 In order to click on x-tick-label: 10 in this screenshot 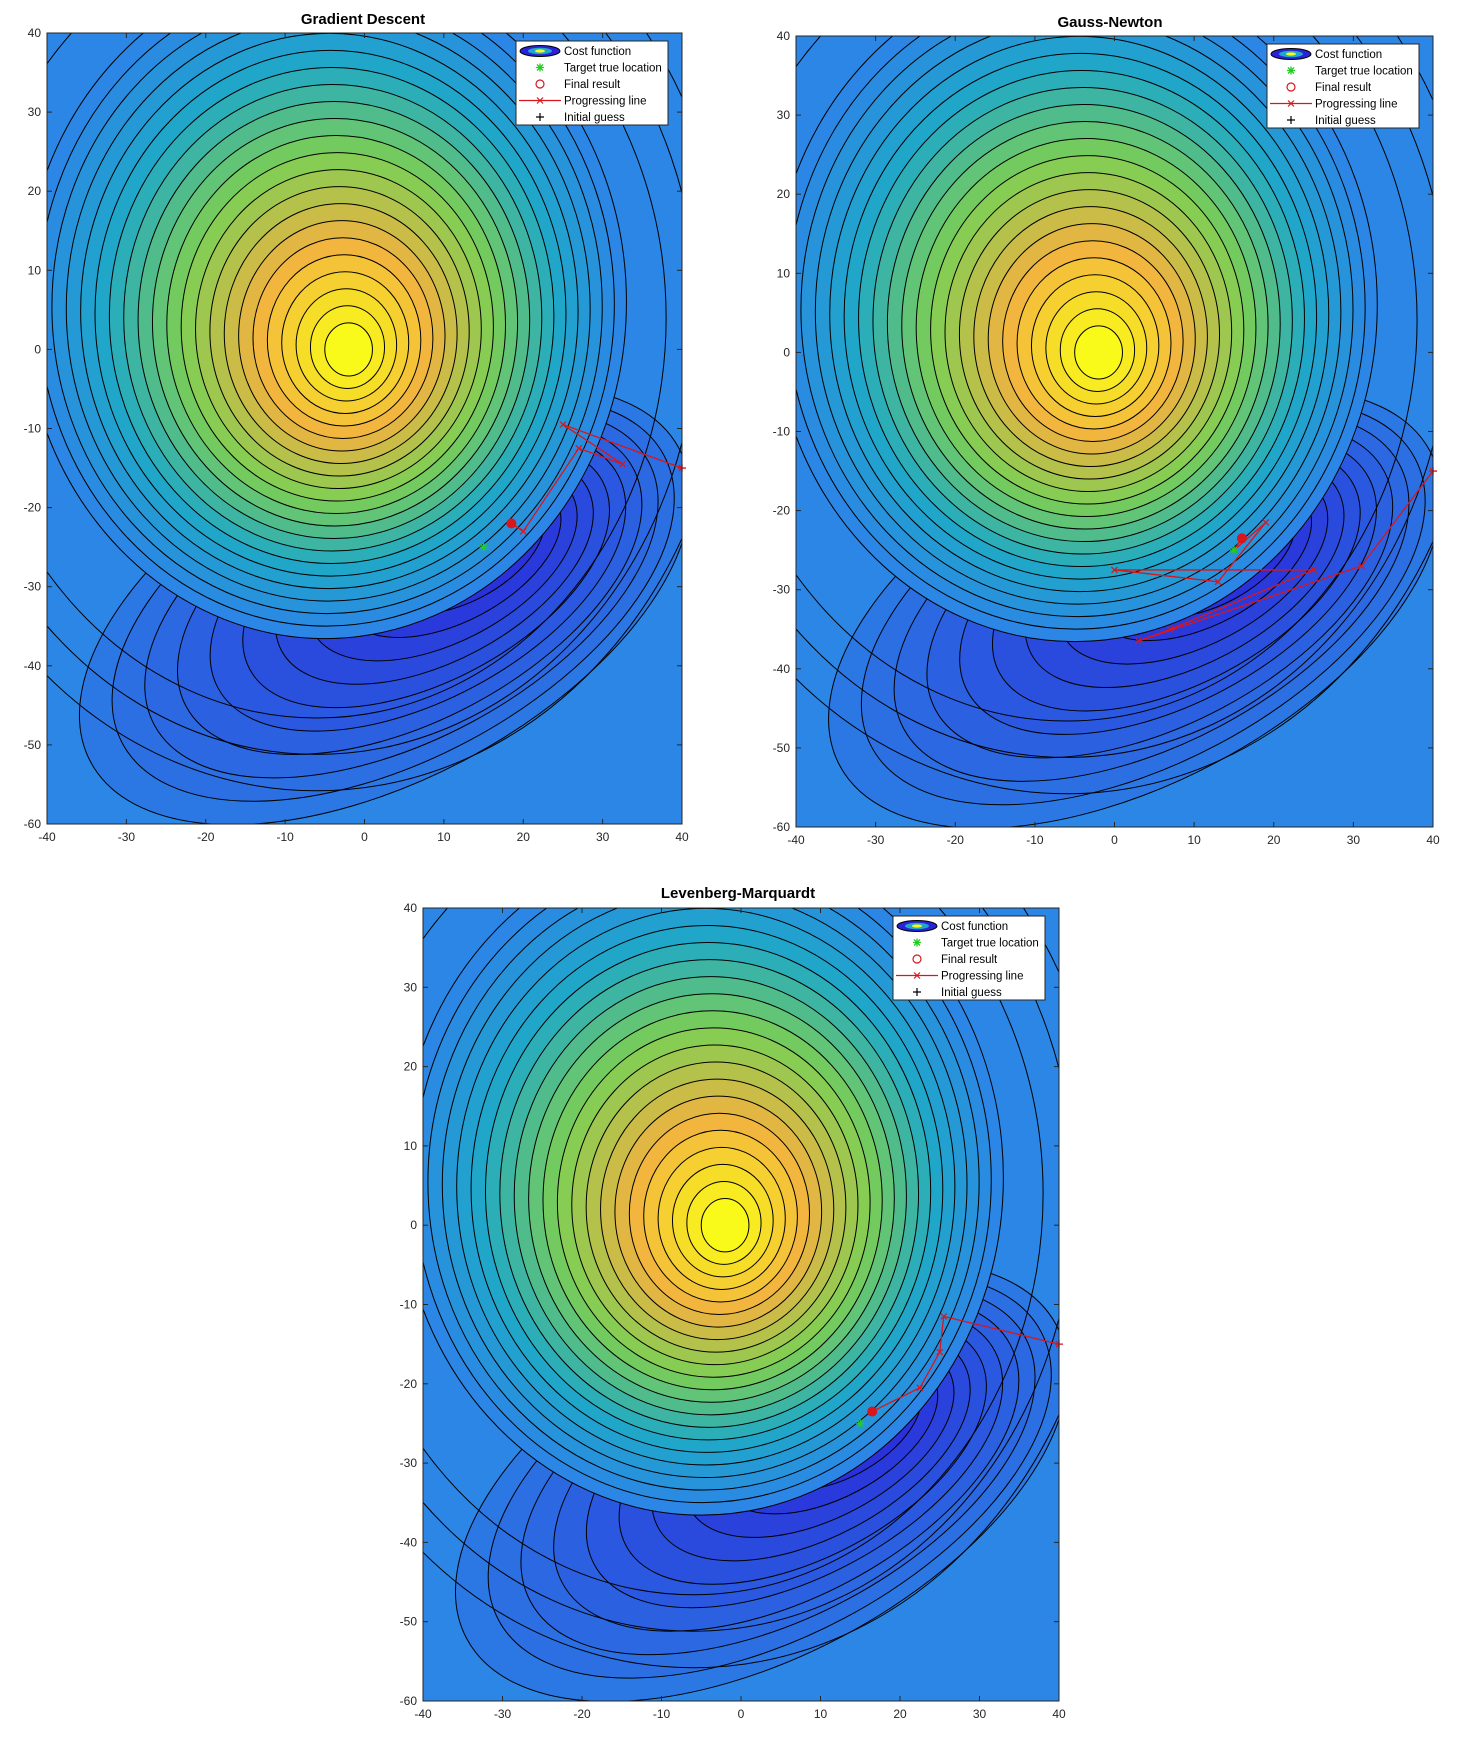, I will do `click(1194, 840)`.